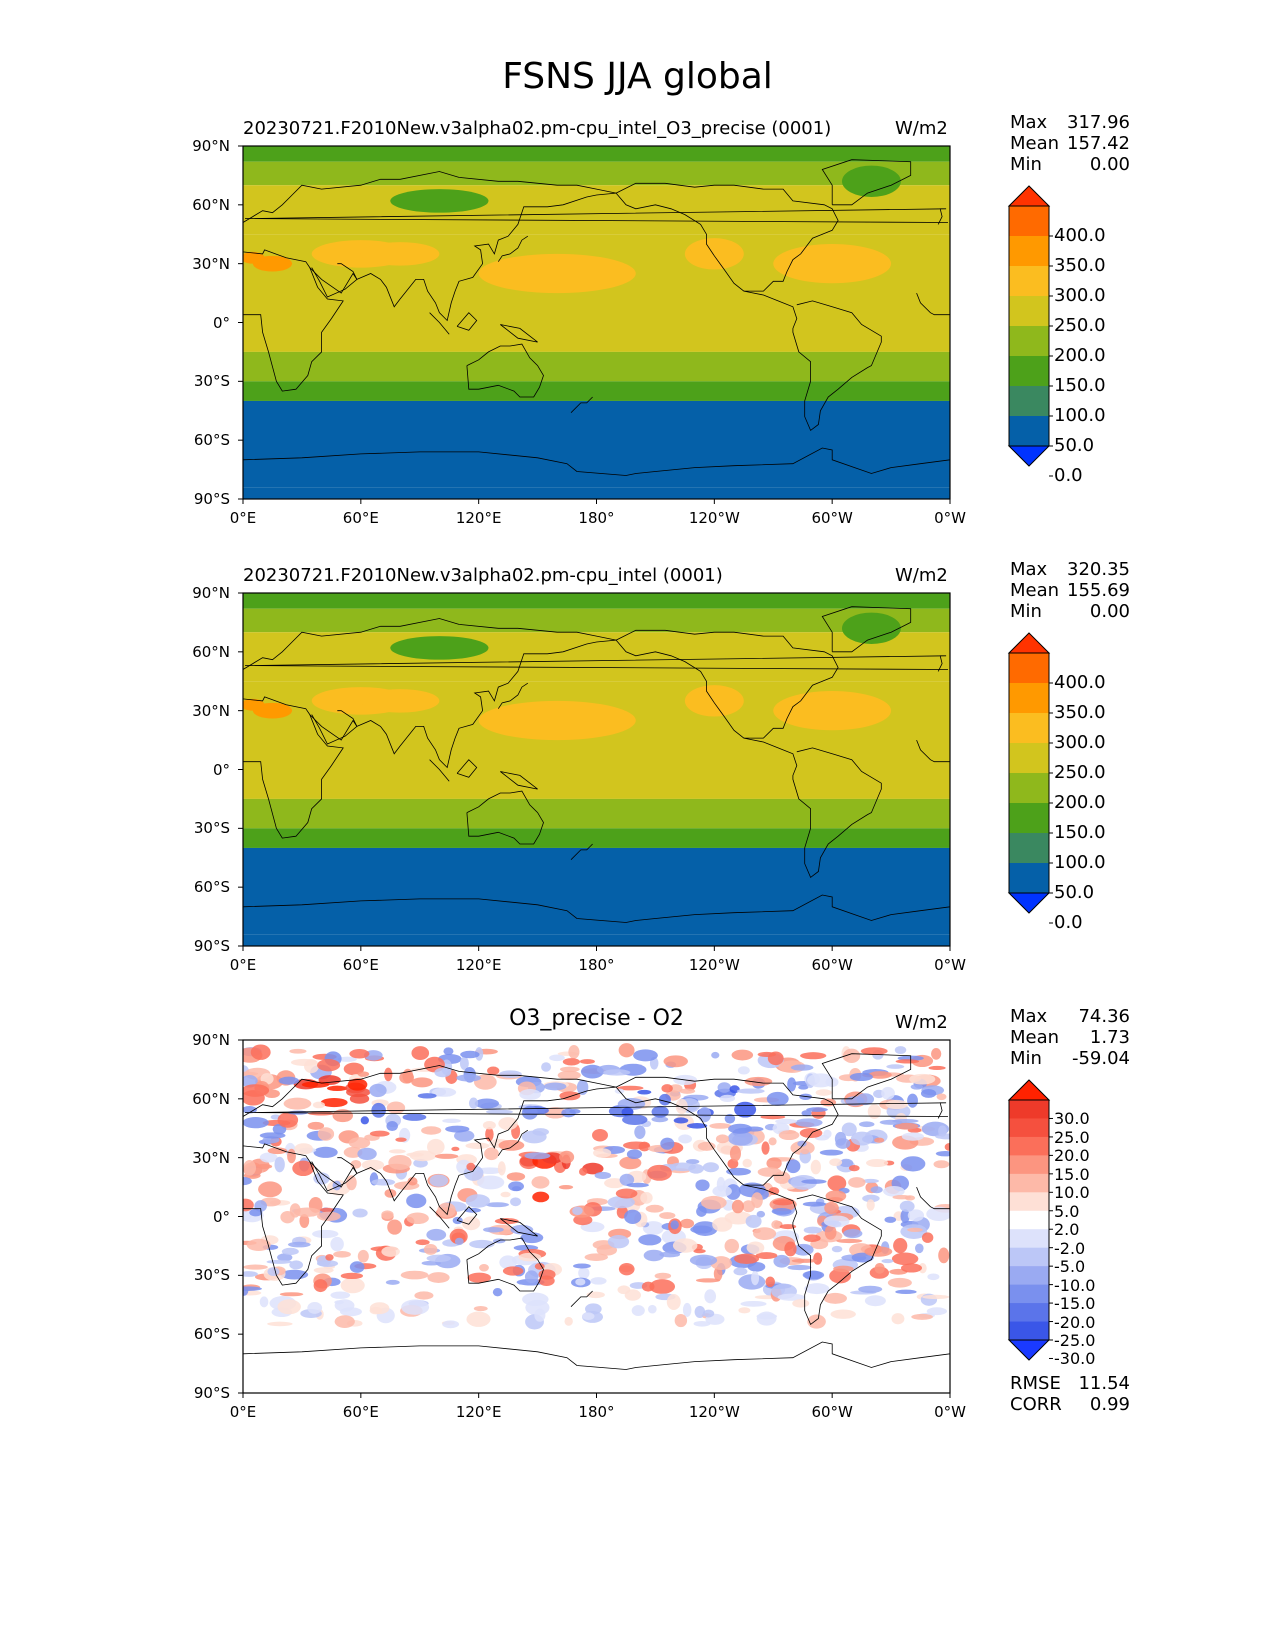 The height and width of the screenshot is (1650, 1275). What do you see at coordinates (1074, 445) in the screenshot?
I see `colorbar-label: 50.0` at bounding box center [1074, 445].